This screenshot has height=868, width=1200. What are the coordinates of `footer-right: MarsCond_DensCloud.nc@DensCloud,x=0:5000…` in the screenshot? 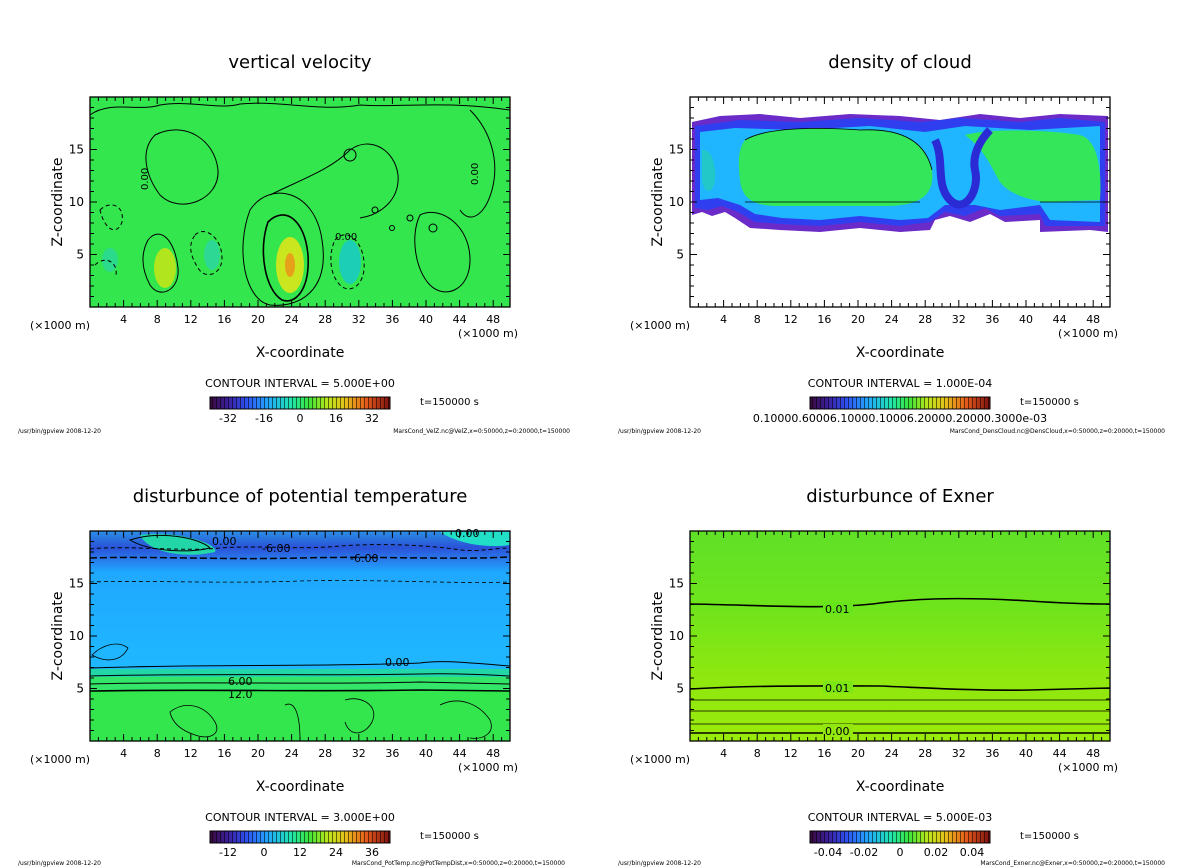 It's located at (1057, 431).